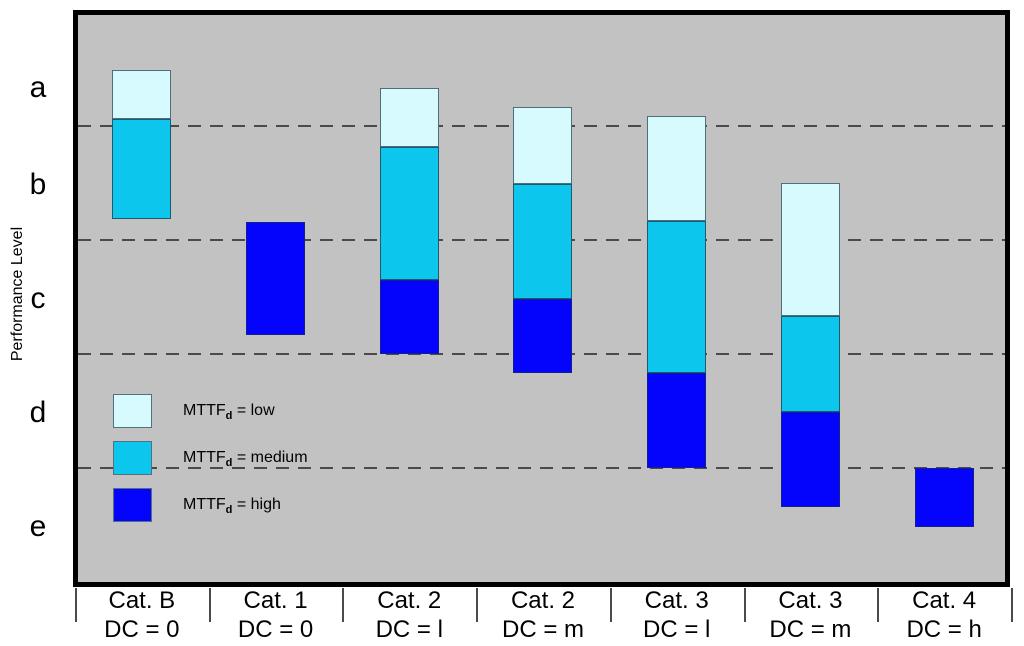  What do you see at coordinates (38, 412) in the screenshot?
I see `pl-label-d: d` at bounding box center [38, 412].